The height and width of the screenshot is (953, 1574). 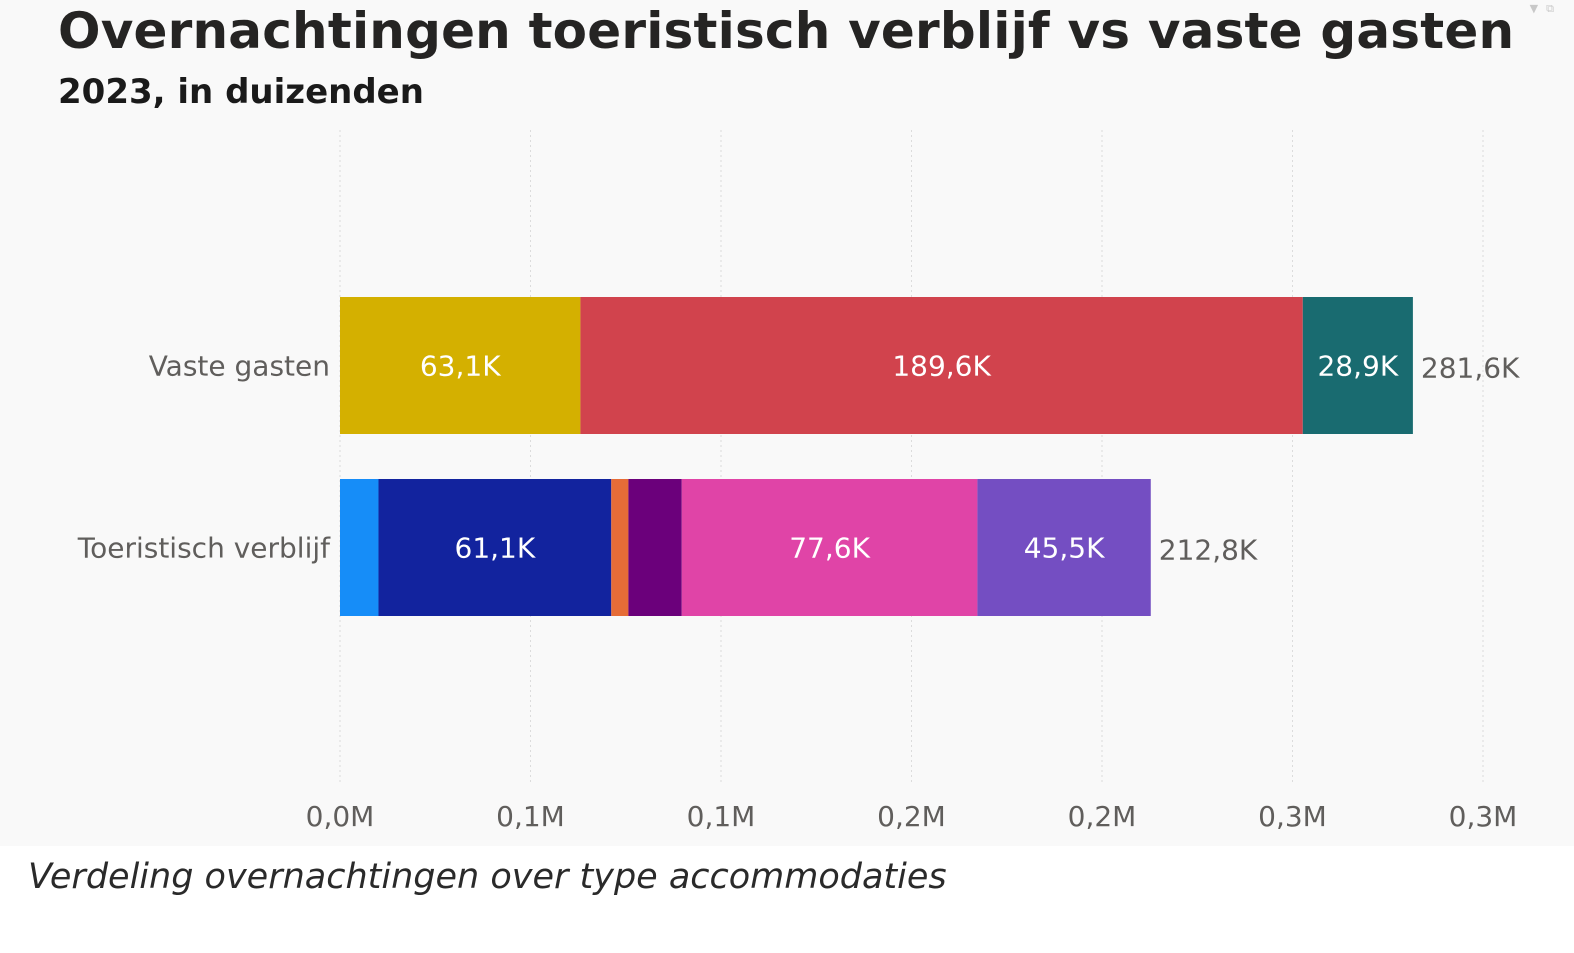 I want to click on total-labels: 281,6K 212,8K, so click(x=1339, y=459).